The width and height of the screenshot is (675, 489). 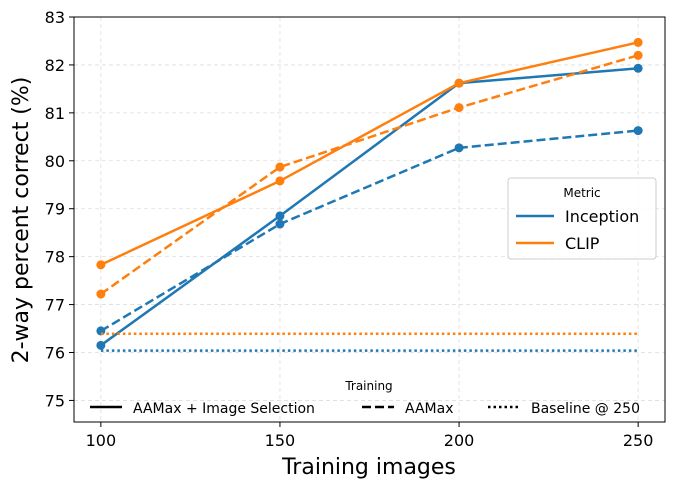 What do you see at coordinates (368, 467) in the screenshot?
I see `x-axis-label: Training images` at bounding box center [368, 467].